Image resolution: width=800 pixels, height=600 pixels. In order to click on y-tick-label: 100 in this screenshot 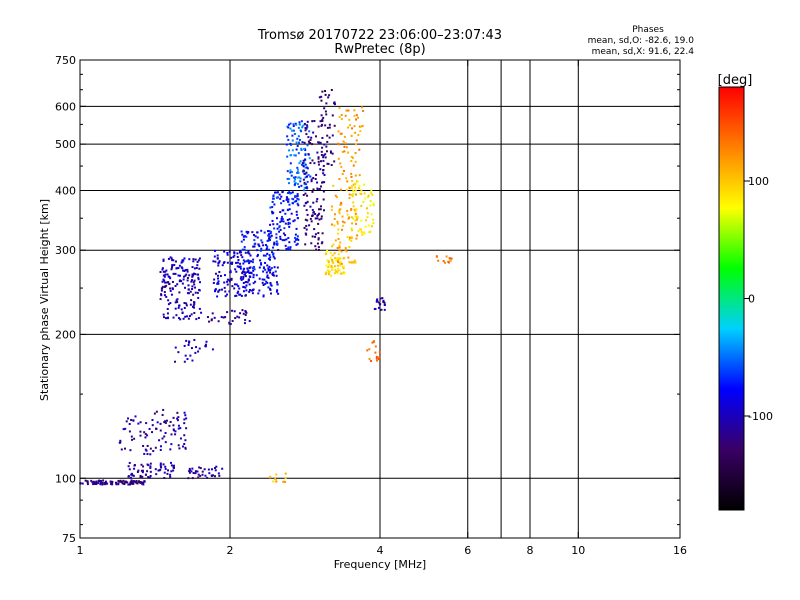, I will do `click(65, 478)`.